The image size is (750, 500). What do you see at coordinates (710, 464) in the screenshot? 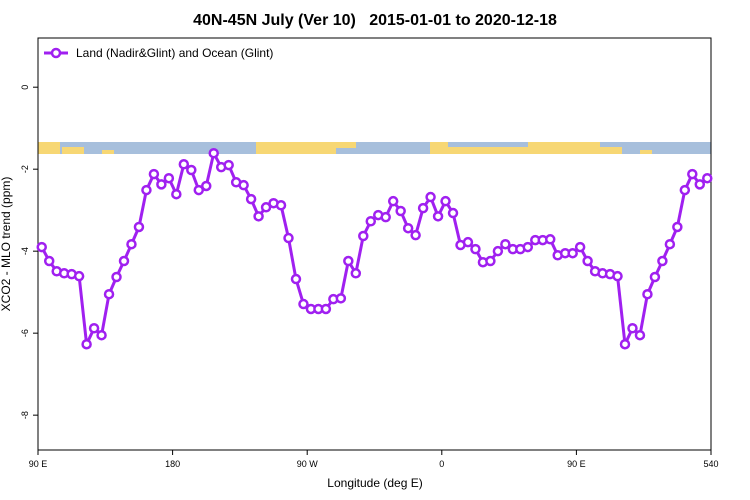
I see `x-tick-label: 540` at bounding box center [710, 464].